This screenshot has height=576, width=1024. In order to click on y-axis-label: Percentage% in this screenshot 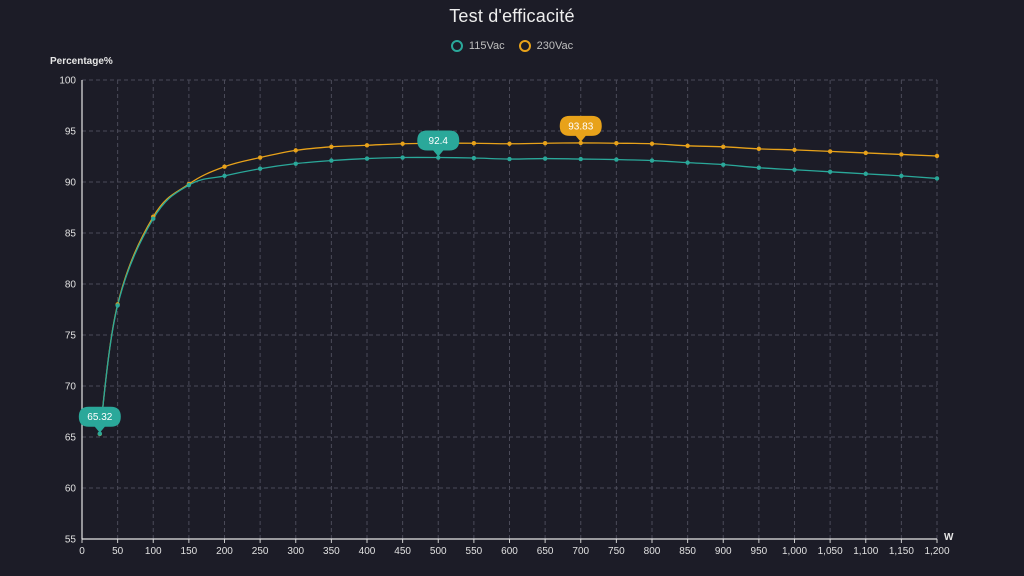, I will do `click(81, 61)`.